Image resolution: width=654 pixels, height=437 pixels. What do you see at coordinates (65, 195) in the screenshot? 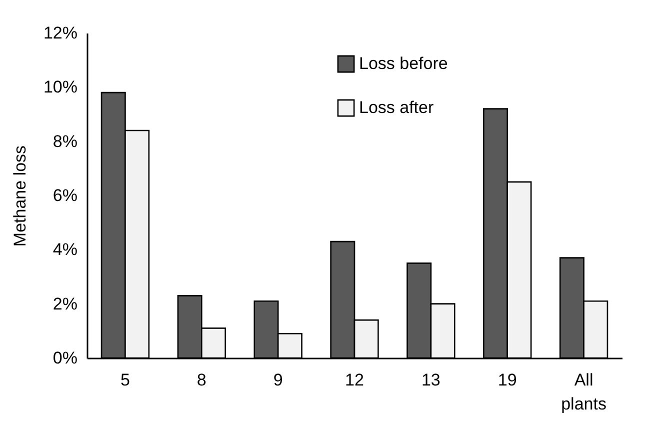
I see `y-tick-label: 6%` at bounding box center [65, 195].